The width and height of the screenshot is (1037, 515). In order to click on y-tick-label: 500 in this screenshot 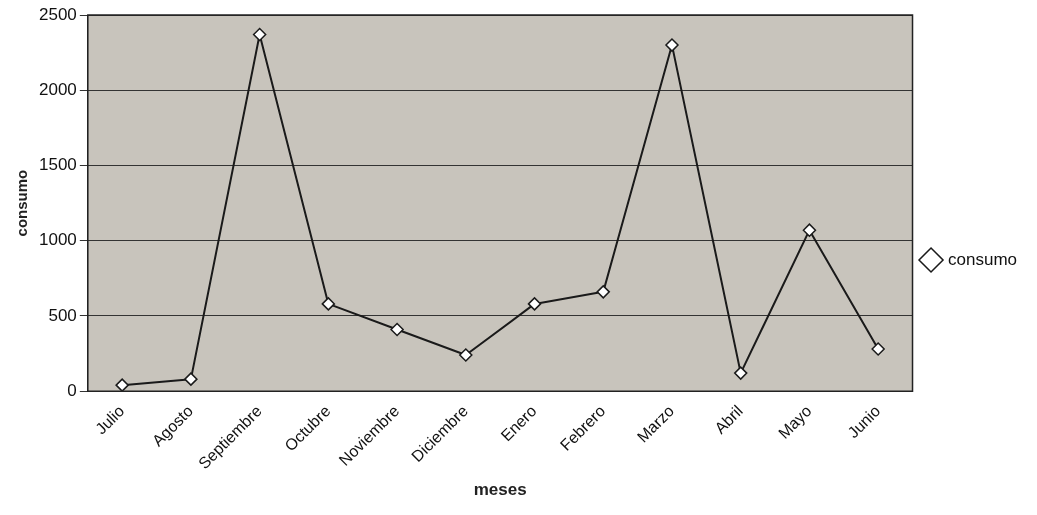, I will do `click(62, 315)`.